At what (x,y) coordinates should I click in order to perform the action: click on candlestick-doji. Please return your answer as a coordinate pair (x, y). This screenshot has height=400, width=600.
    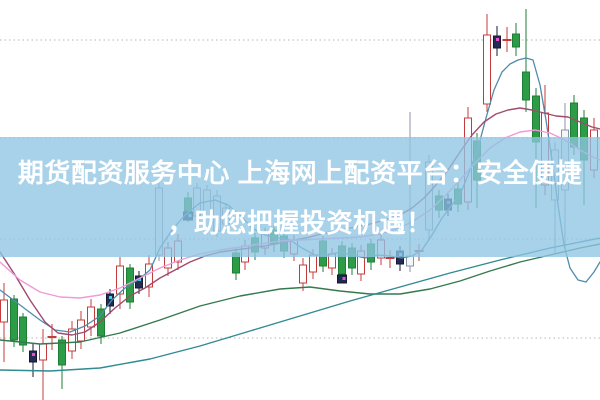
    Looking at the image, I should click on (507, 39).